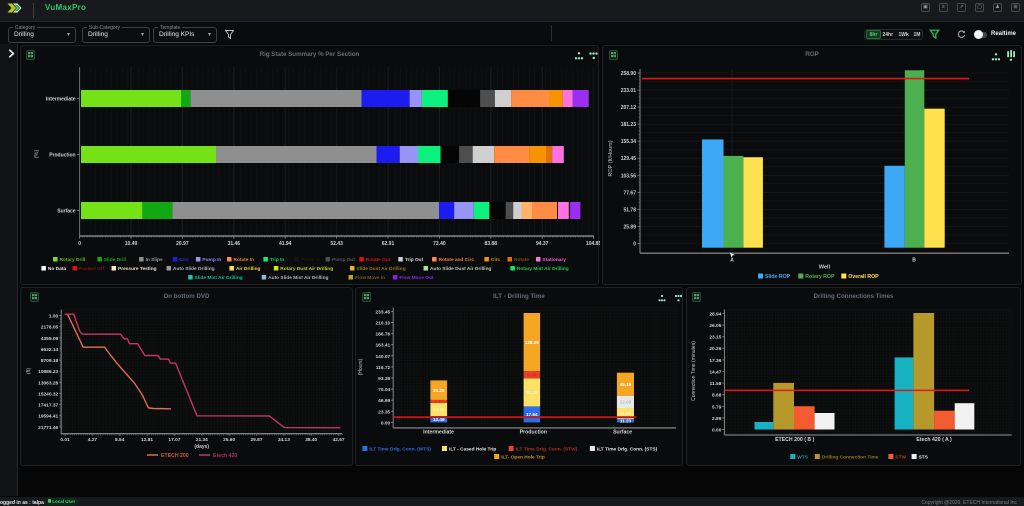 This screenshot has height=506, width=1024. What do you see at coordinates (370, 278) in the screenshot?
I see `svg-text: Flow Move In` at bounding box center [370, 278].